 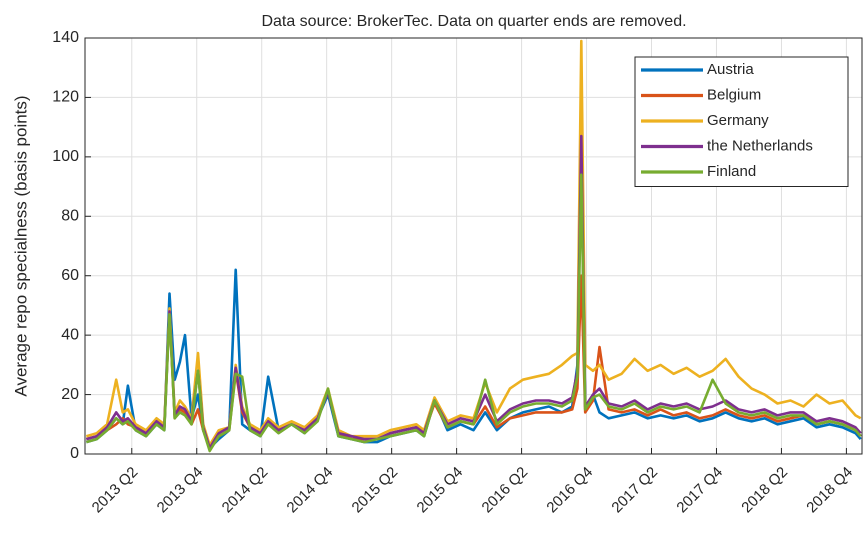 I want to click on x-tick-label: 2017 Q2, so click(x=634, y=490).